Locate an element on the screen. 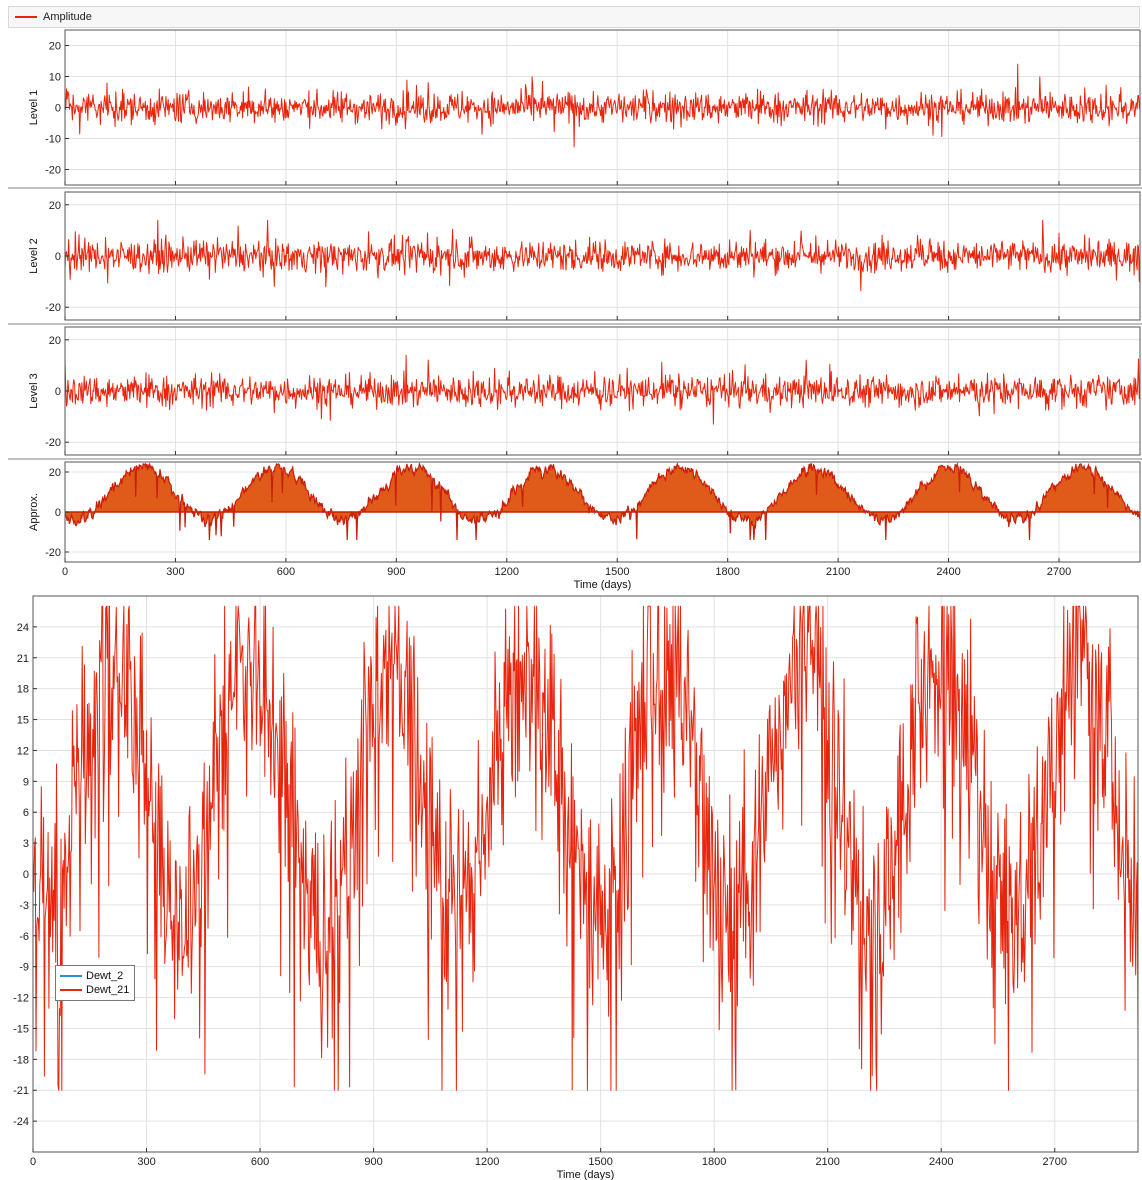 This screenshot has width=1142, height=1180. y-tick-label: -10 is located at coordinates (53, 140).